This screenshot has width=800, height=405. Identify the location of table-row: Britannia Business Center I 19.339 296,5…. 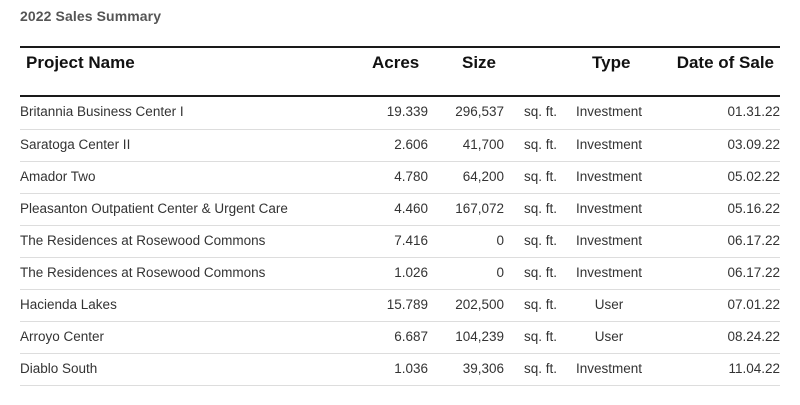
(400, 113).